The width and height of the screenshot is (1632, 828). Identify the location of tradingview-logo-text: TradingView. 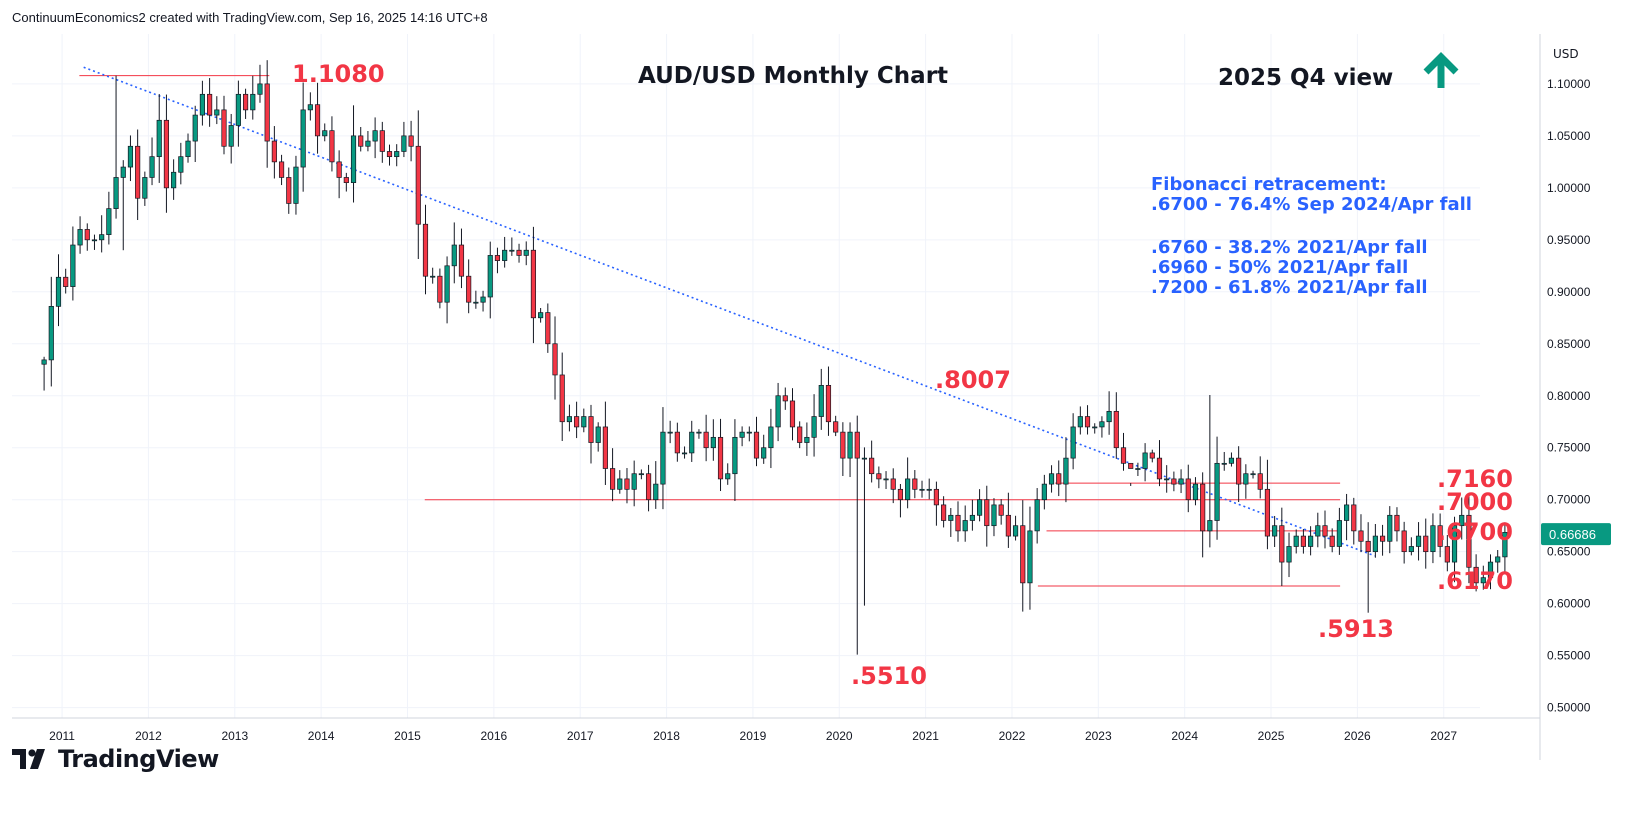
(138, 759).